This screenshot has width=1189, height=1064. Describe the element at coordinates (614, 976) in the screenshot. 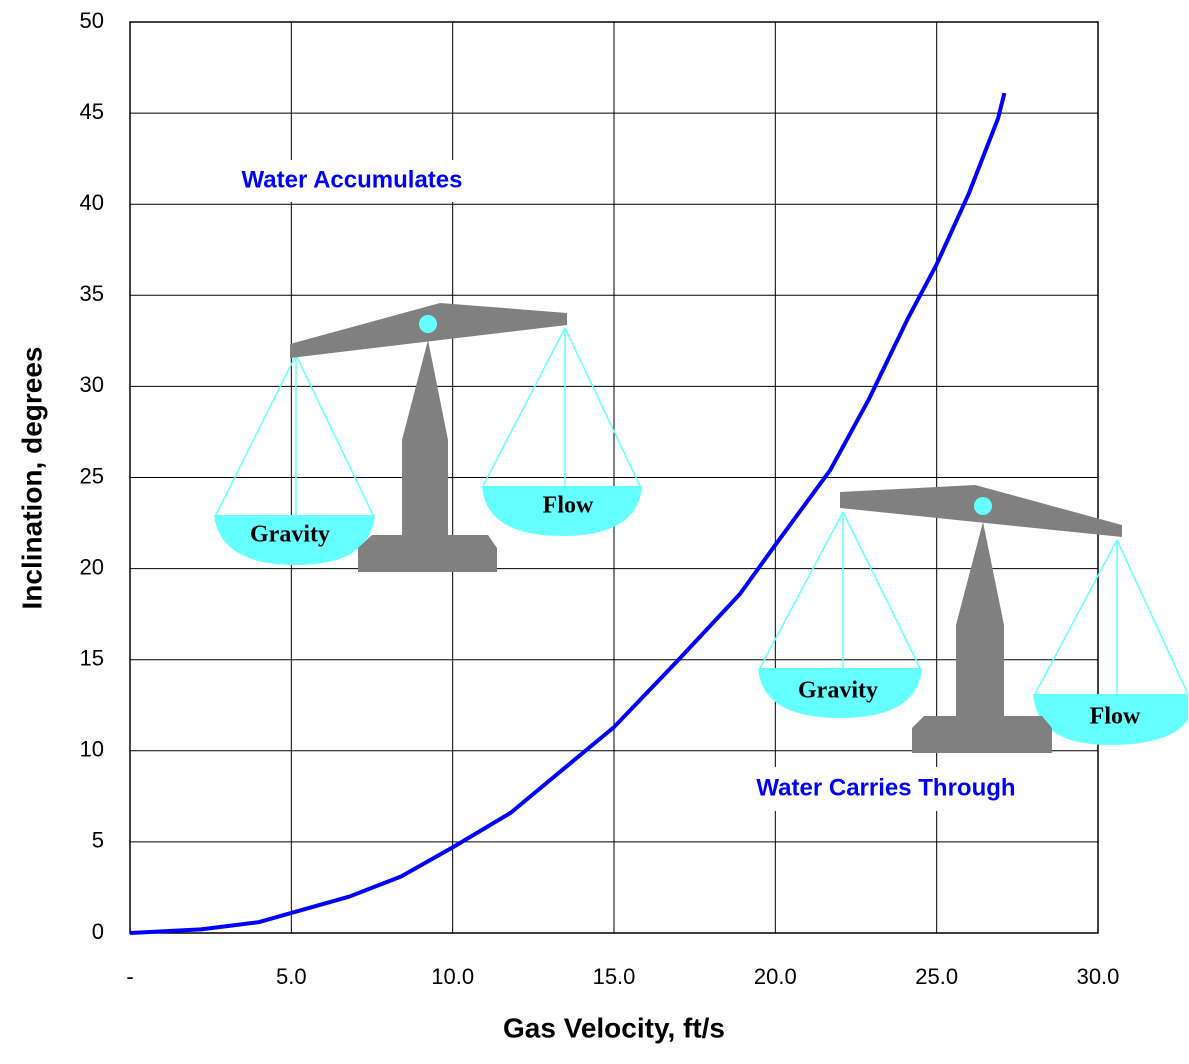

I see `x-tick-label: 15.0` at that location.